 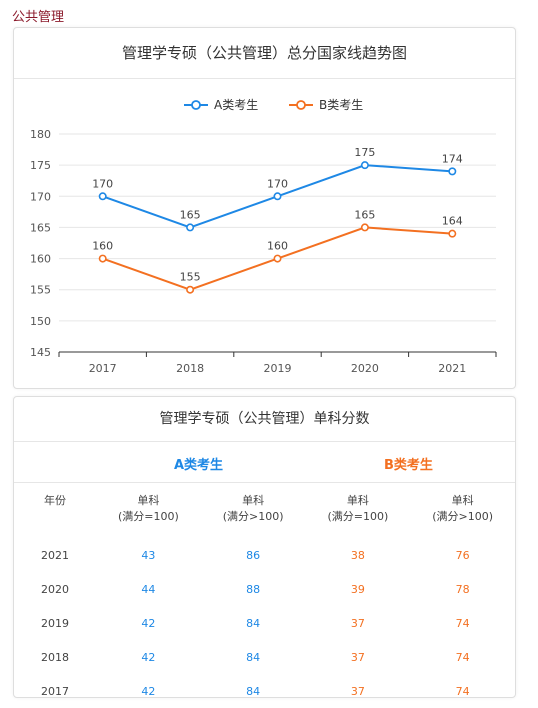 I want to click on header-b-single-100: 单科 (满分=100), so click(x=358, y=512).